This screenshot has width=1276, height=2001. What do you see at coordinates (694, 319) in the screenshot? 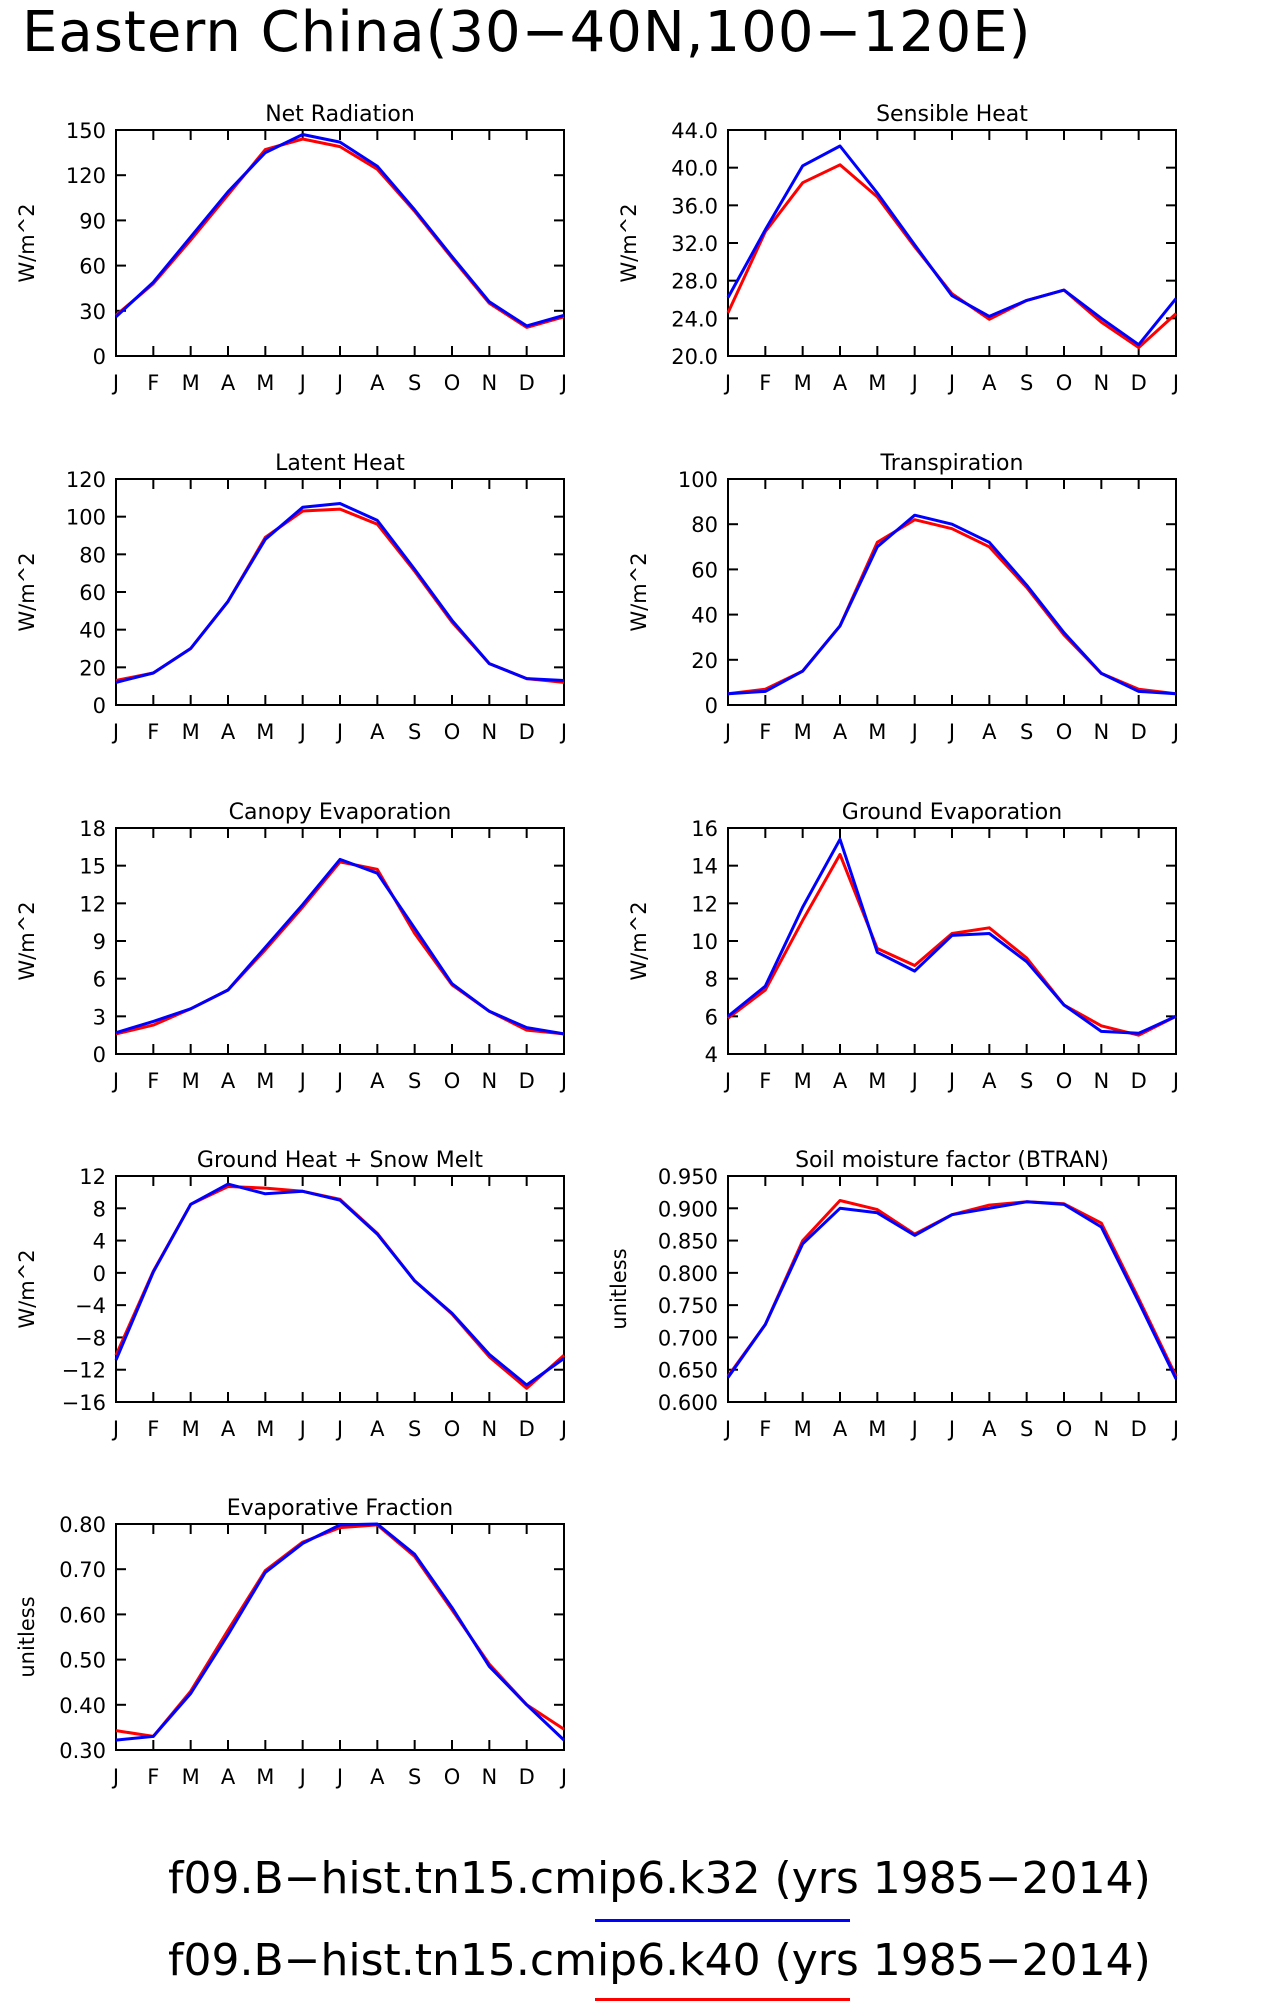
I see `y-tick-label: 24.0` at bounding box center [694, 319].